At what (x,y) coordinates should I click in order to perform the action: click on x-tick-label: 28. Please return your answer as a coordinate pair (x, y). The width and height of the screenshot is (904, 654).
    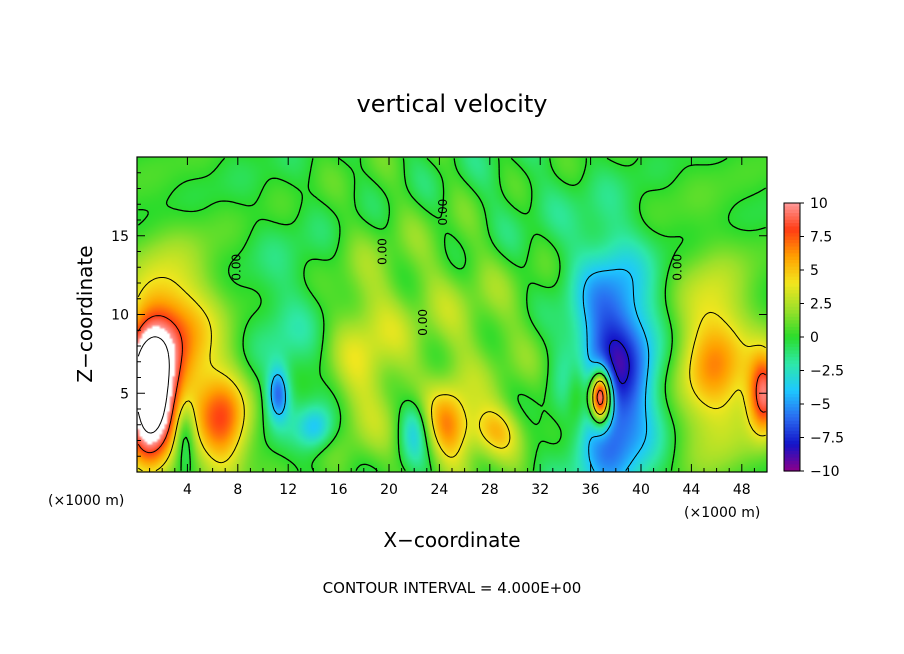
    Looking at the image, I should click on (490, 490).